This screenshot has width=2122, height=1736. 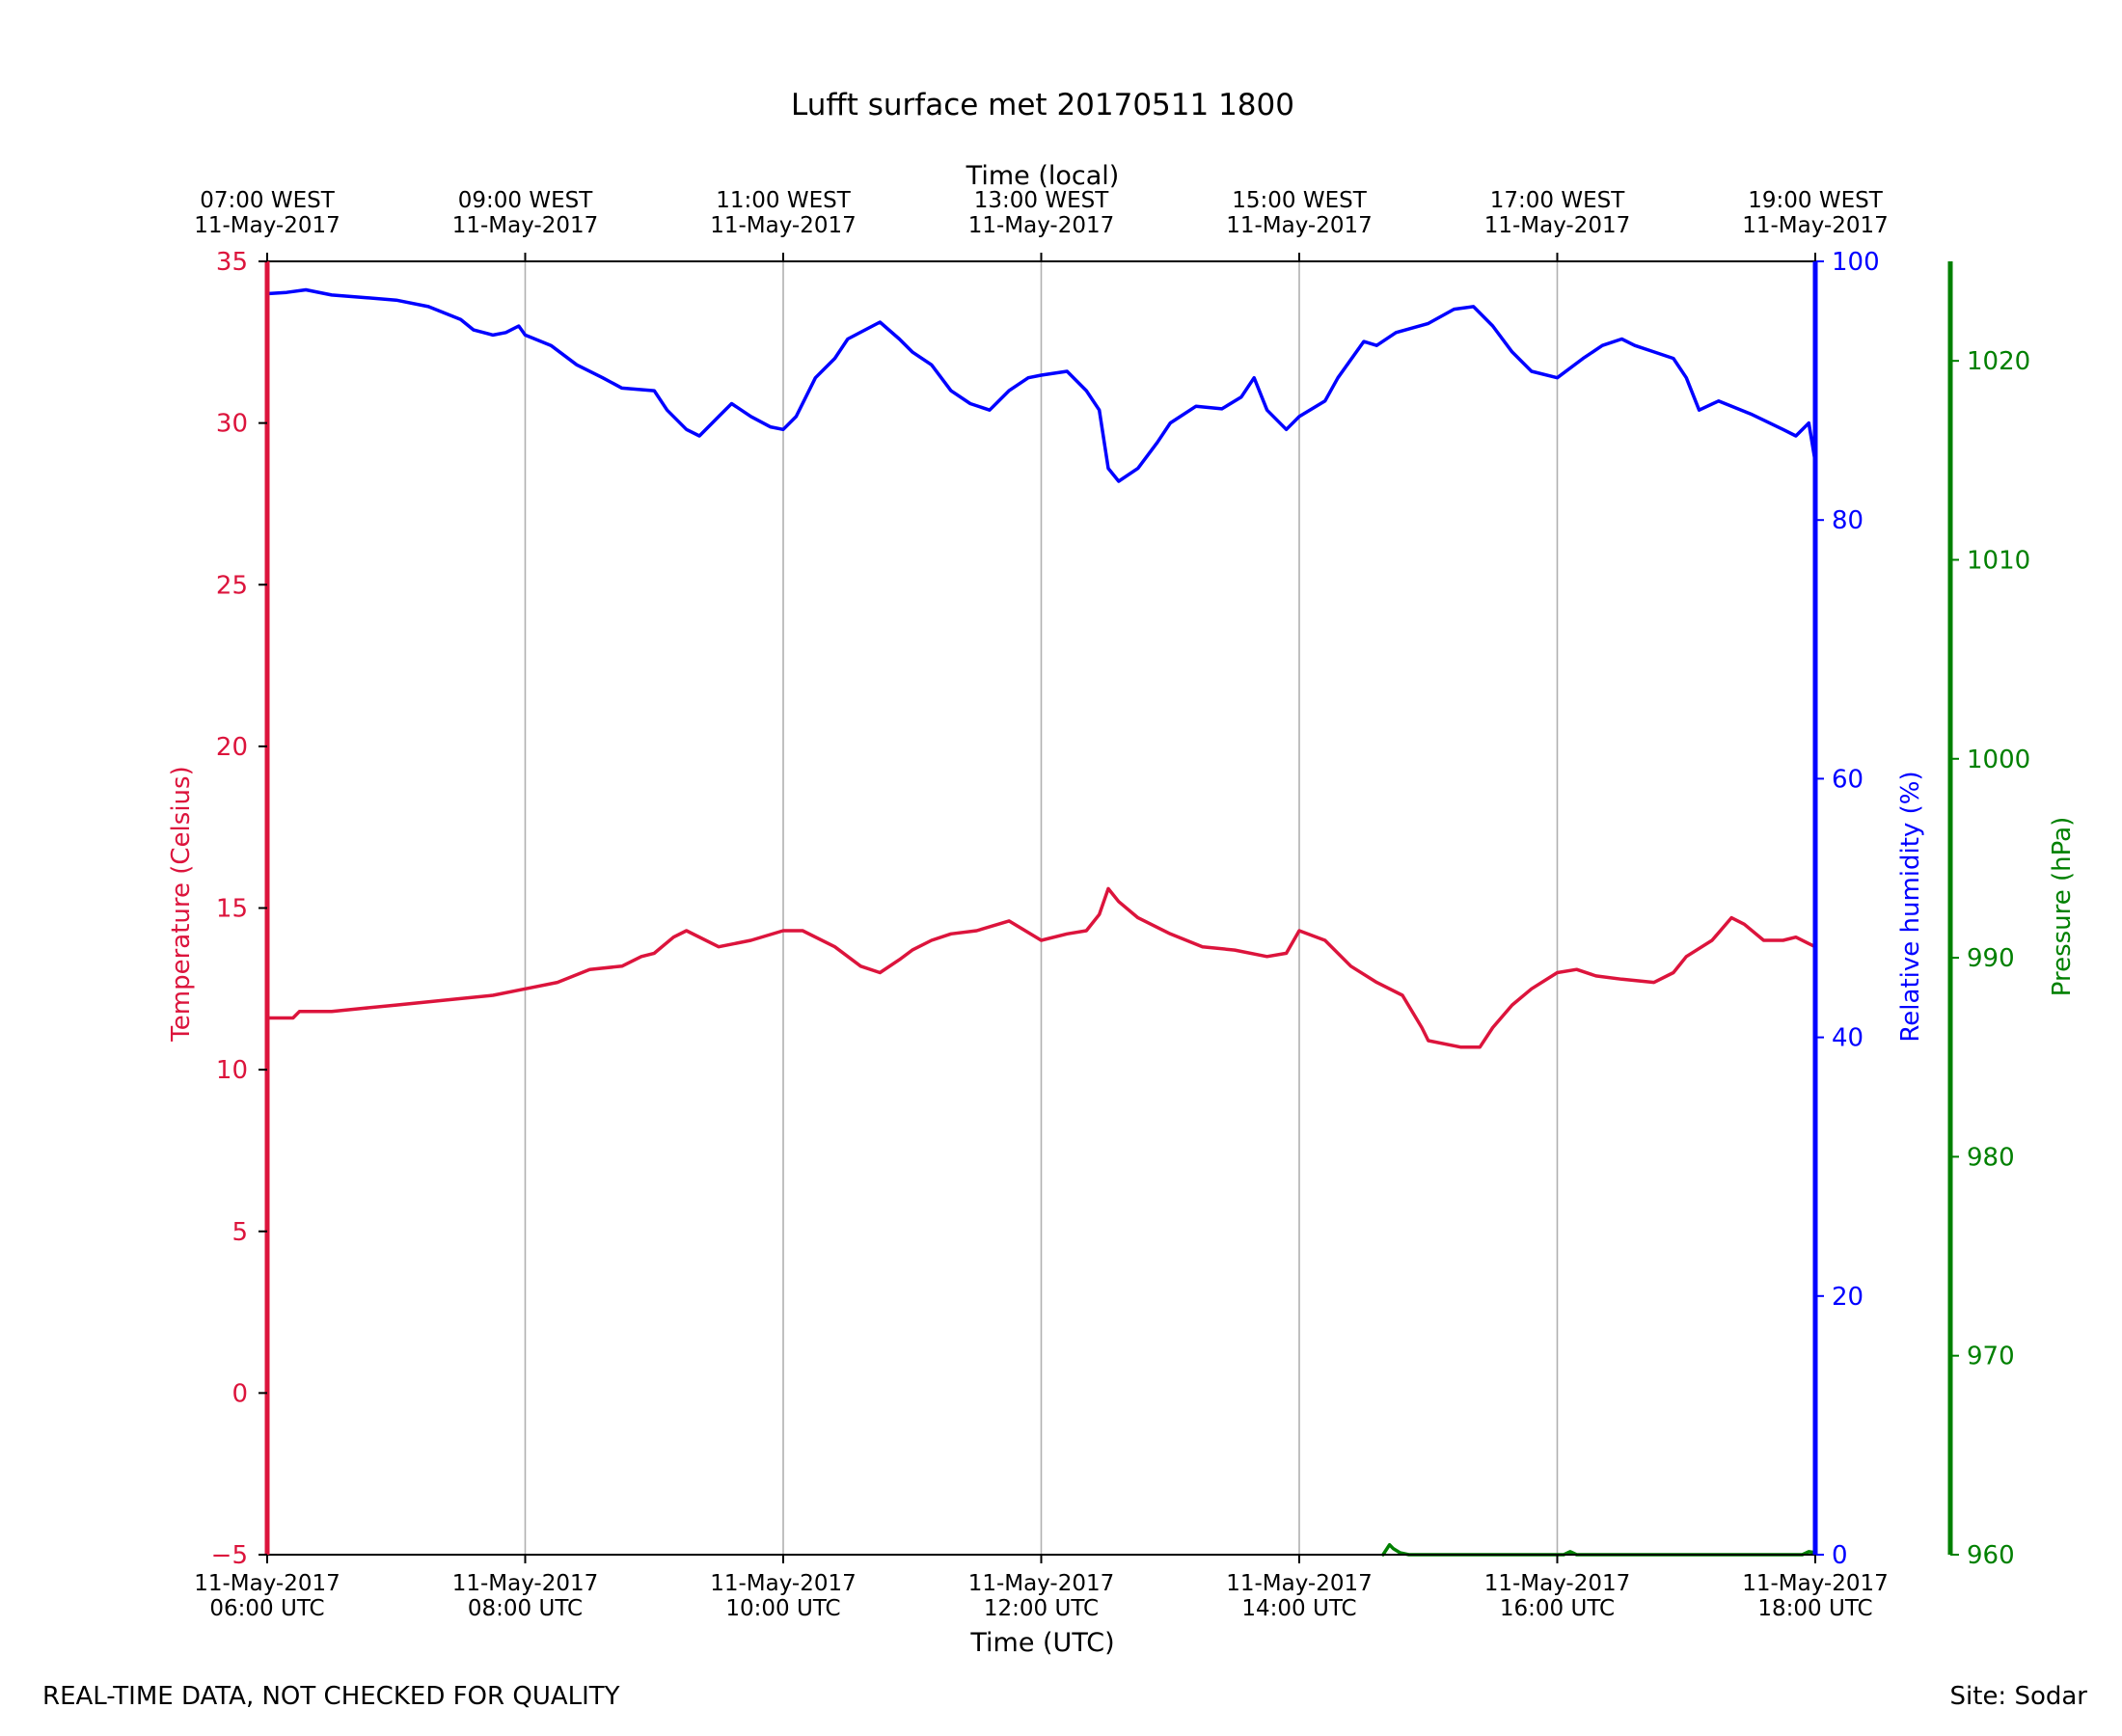 I want to click on local-tick-time: 13:00 WEST, so click(x=1041, y=201).